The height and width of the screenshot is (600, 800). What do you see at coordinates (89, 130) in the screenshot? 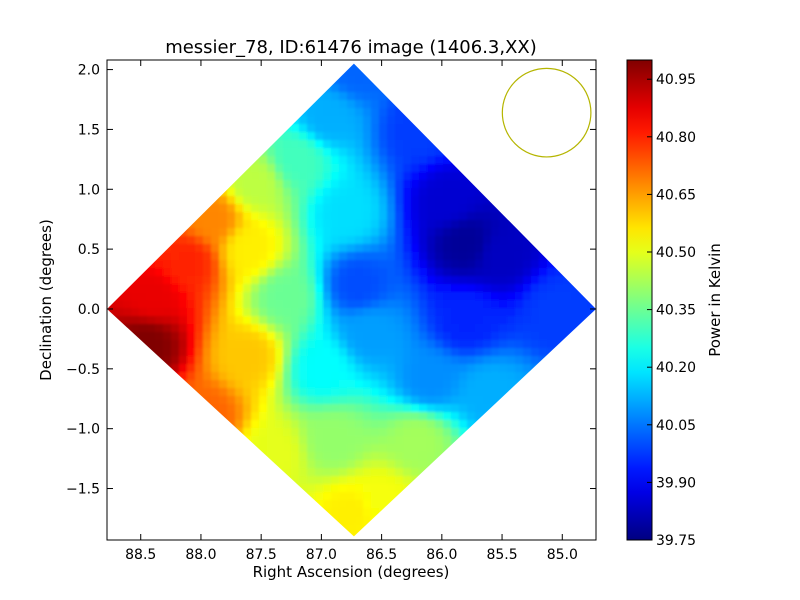
I see `y-tick-label: 1.5` at bounding box center [89, 130].